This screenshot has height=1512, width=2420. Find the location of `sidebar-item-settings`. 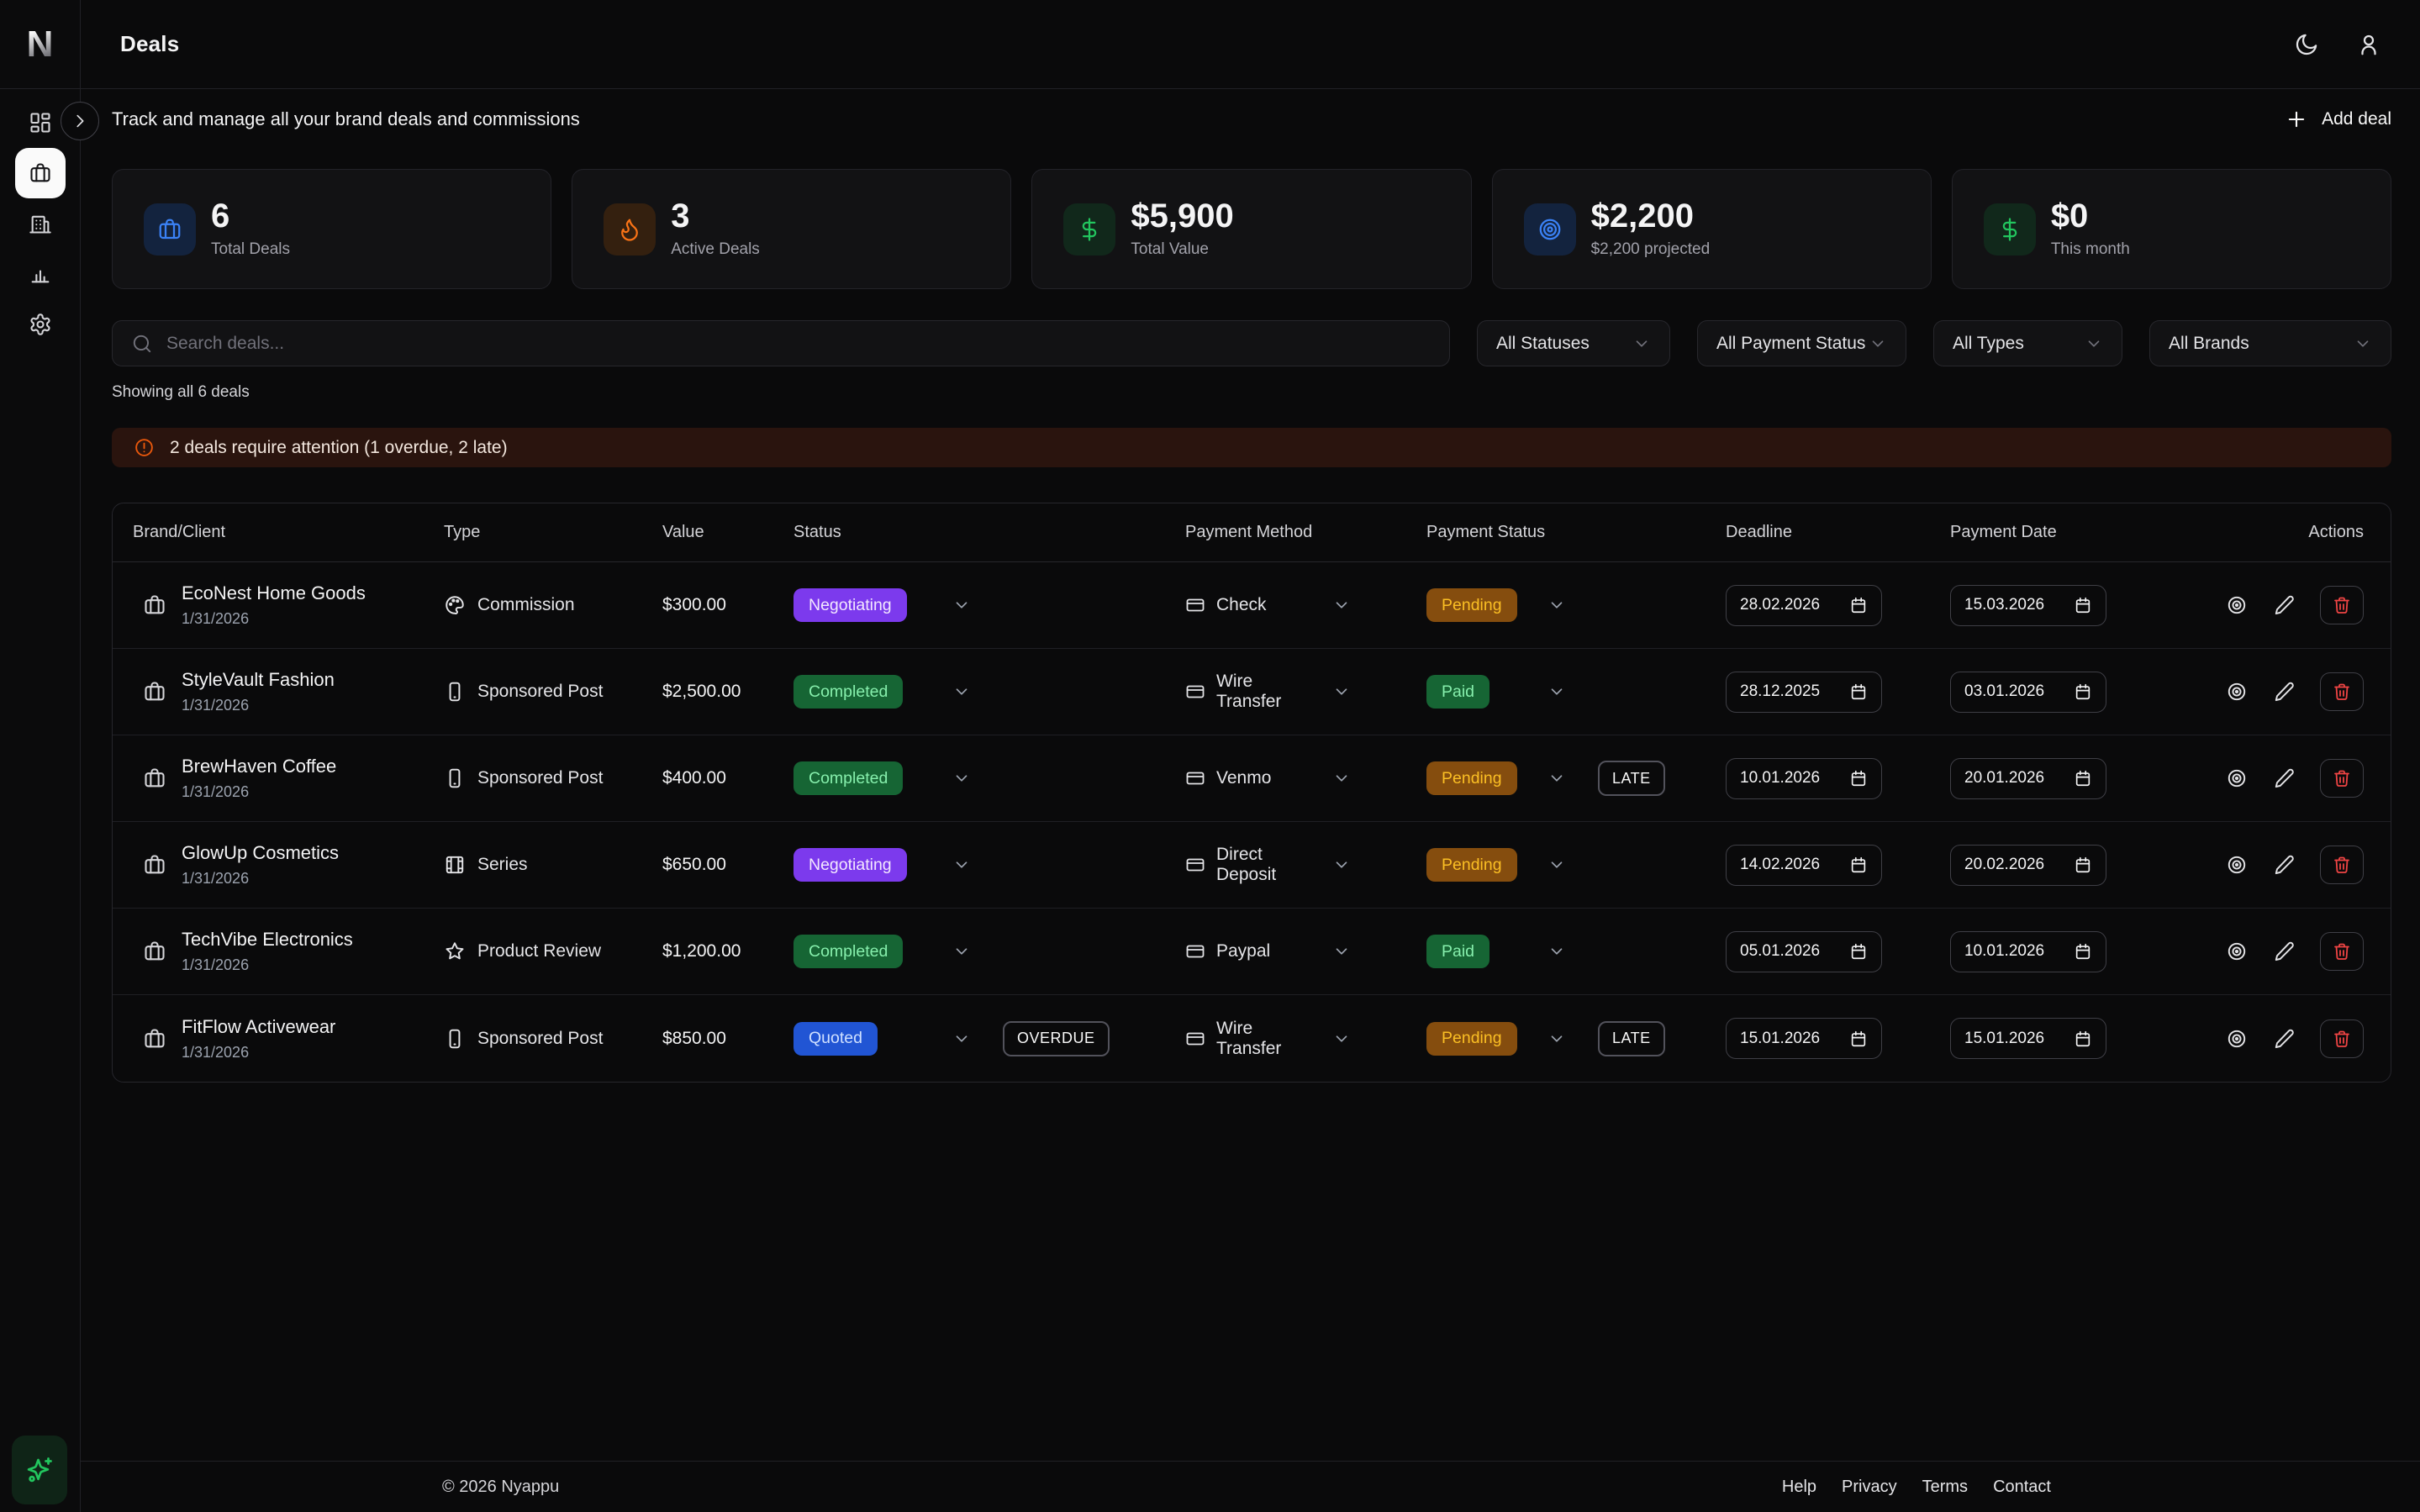

sidebar-item-settings is located at coordinates (40, 325).